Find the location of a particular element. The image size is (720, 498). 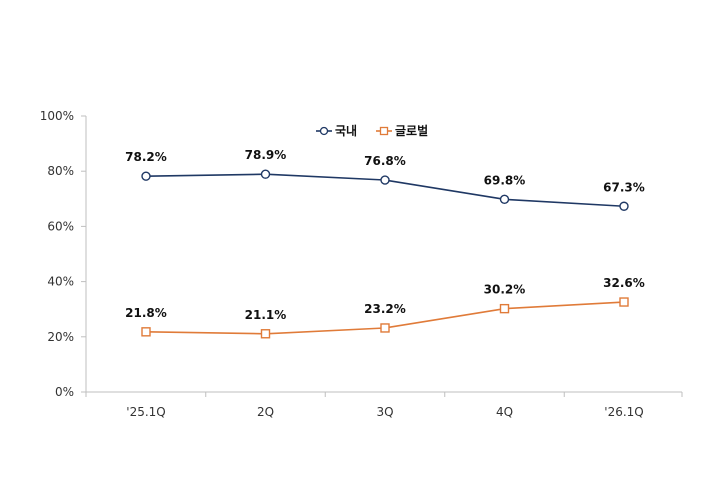

data-label: 32.6% is located at coordinates (624, 283).